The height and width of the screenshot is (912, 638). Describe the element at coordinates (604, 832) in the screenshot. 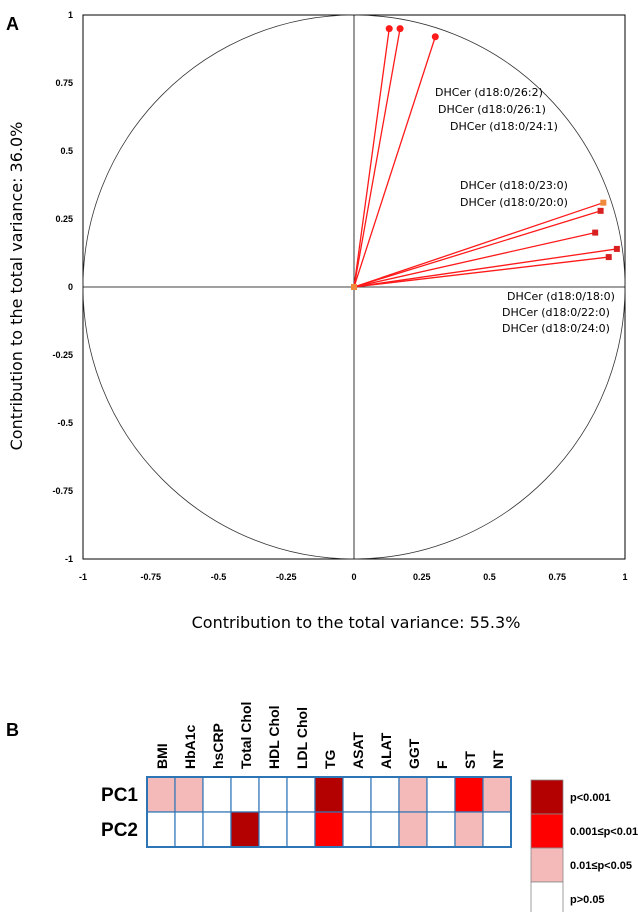

I see `legend-label: 0.001≤p<0.01` at that location.